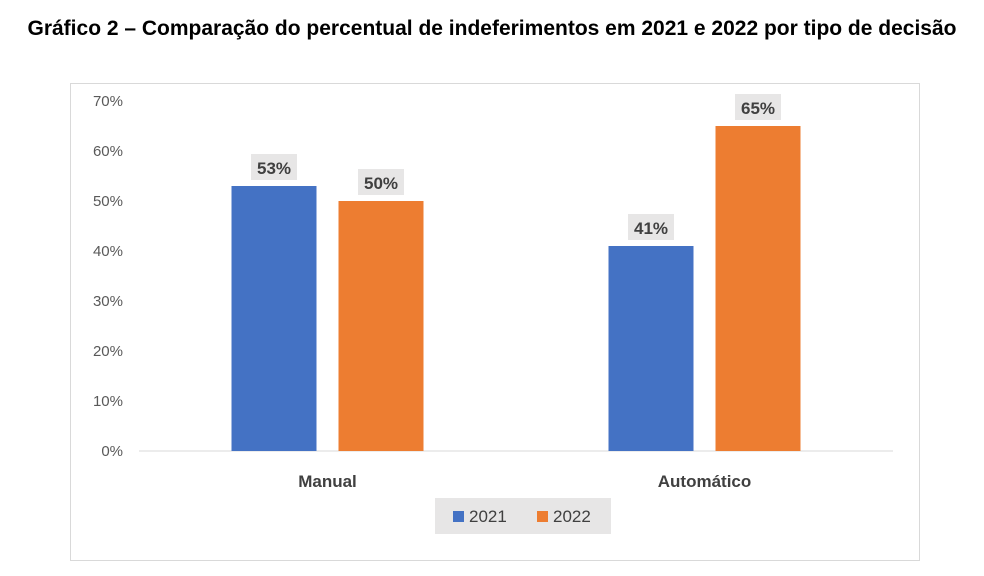 This screenshot has width=984, height=576. I want to click on y-tick-label: 0%, so click(112, 451).